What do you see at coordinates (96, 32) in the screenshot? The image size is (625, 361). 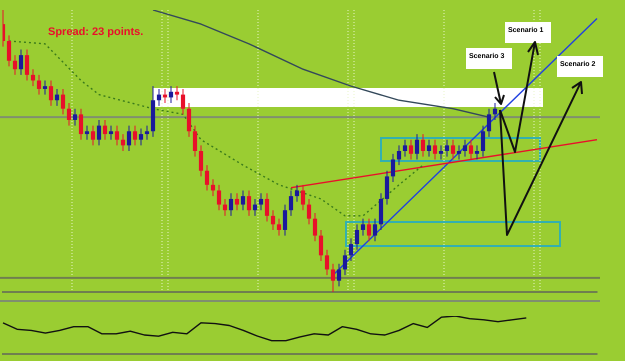 I see `annotation: Spread: 23 points.` at bounding box center [96, 32].